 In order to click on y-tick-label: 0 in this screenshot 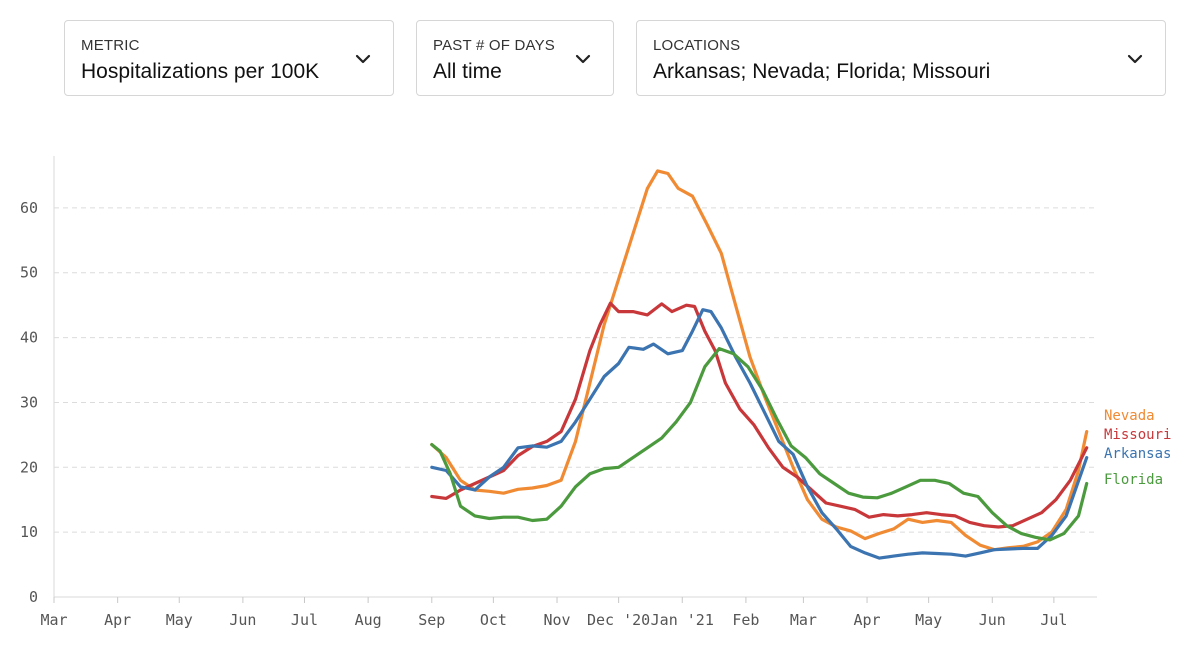, I will do `click(33, 597)`.